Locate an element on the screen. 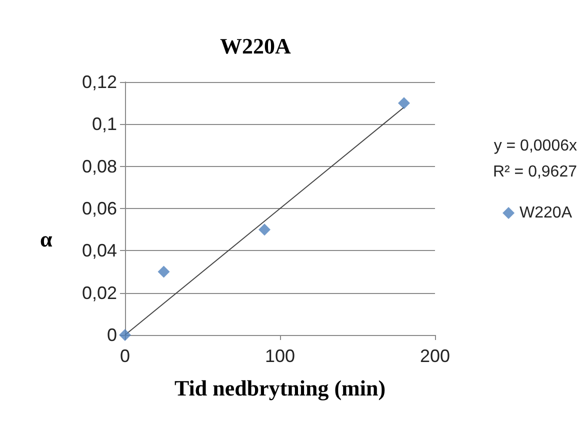 Image resolution: width=585 pixels, height=425 pixels. x-tick-label: 200 is located at coordinates (435, 356).